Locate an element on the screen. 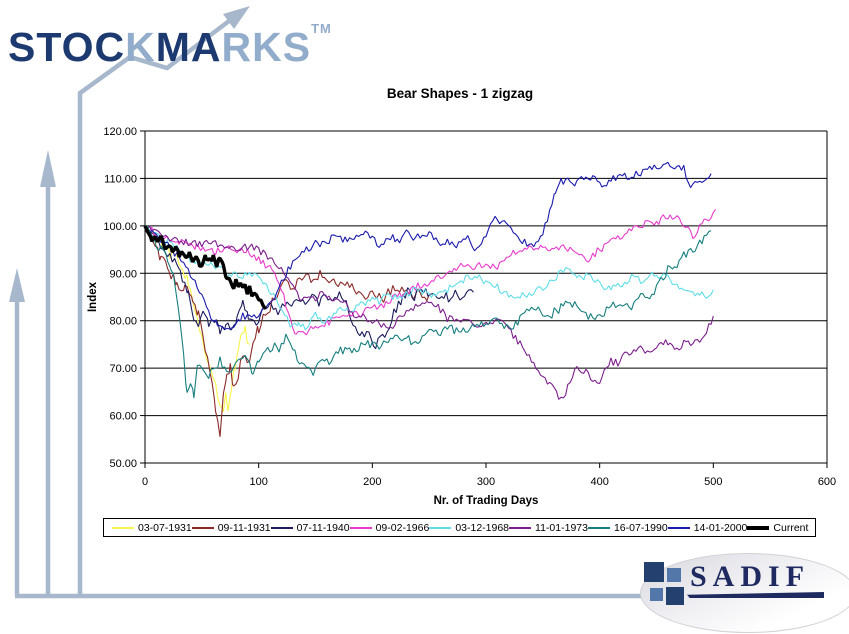  legend-item-03-12-1968: 03-12-1968 is located at coordinates (469, 528).